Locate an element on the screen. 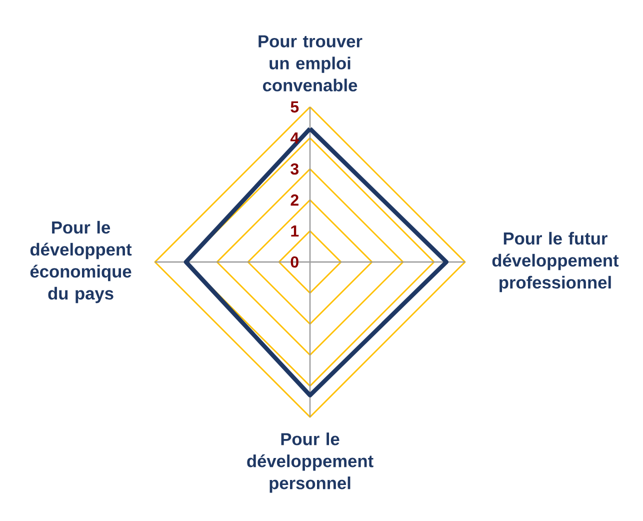  y-tick-label: 1 is located at coordinates (295, 230).